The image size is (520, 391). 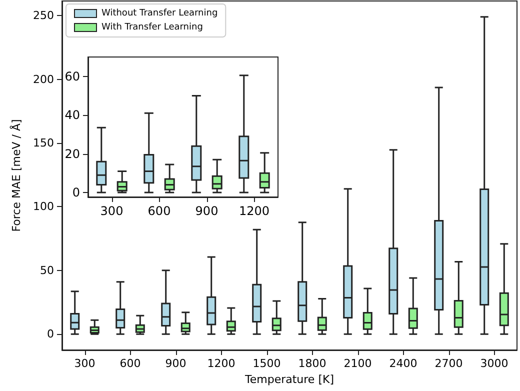 I want to click on legend-label: With Transfer Learning, so click(x=152, y=27).